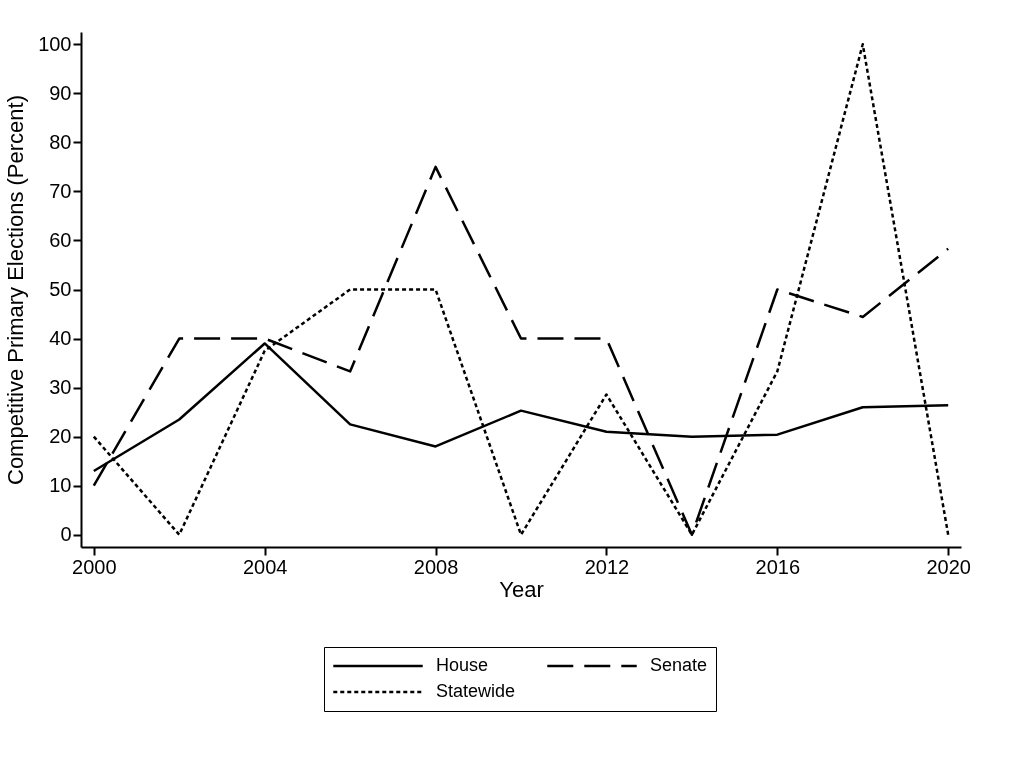 Image resolution: width=1029 pixels, height=767 pixels. Describe the element at coordinates (476, 691) in the screenshot. I see `legend-label: Statewide` at that location.